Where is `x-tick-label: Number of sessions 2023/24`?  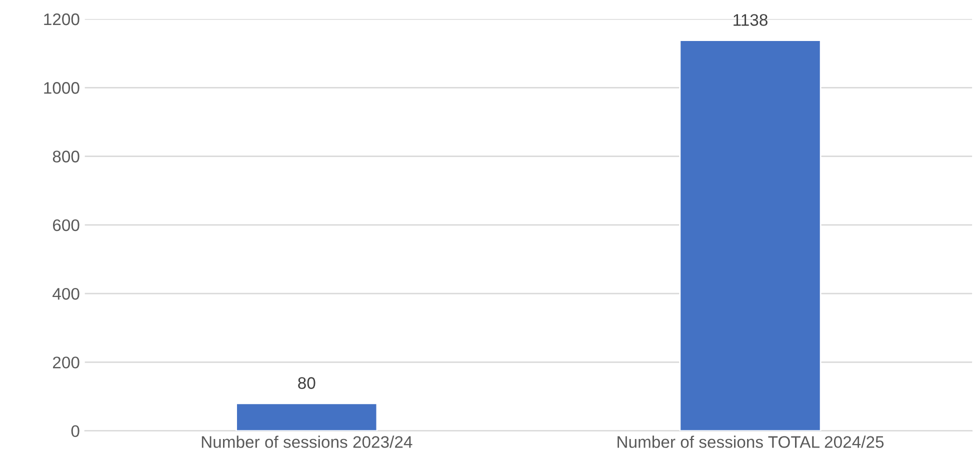
x-tick-label: Number of sessions 2023/24 is located at coordinates (307, 442).